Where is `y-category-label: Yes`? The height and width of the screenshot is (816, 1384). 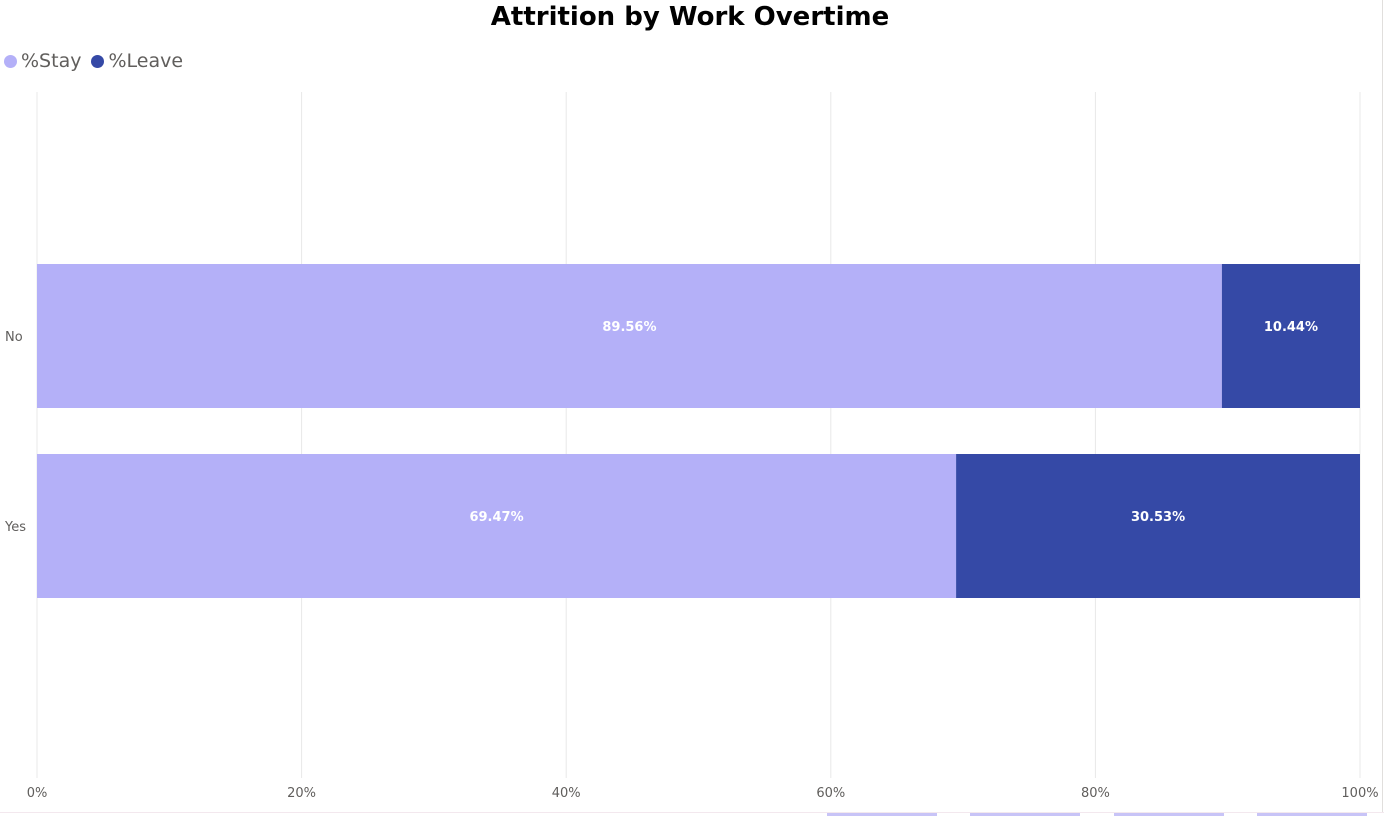
y-category-label: Yes is located at coordinates (15, 527).